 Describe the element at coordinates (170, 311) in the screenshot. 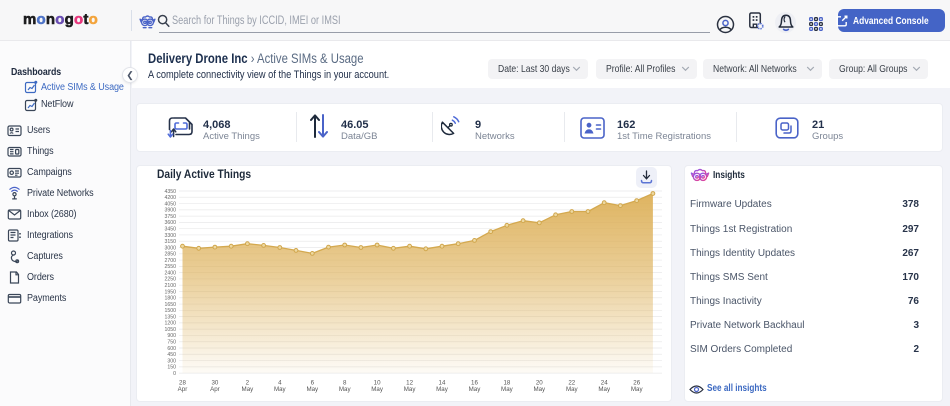

I see `svg-text: 1500` at that location.